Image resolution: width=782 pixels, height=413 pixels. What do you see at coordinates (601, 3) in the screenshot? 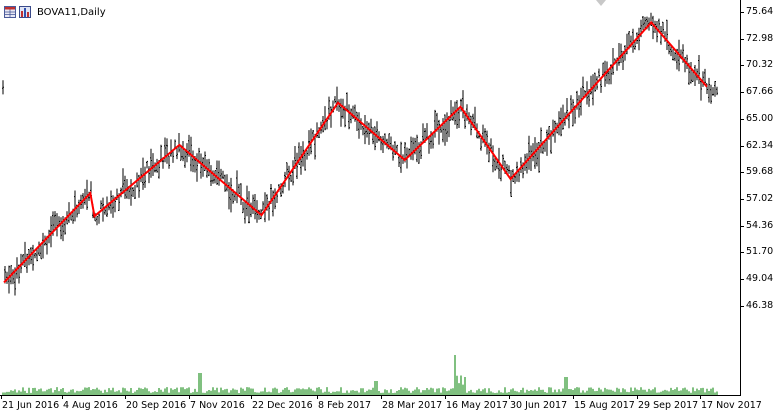
I see `chart-shift-marker-icon` at bounding box center [601, 3].